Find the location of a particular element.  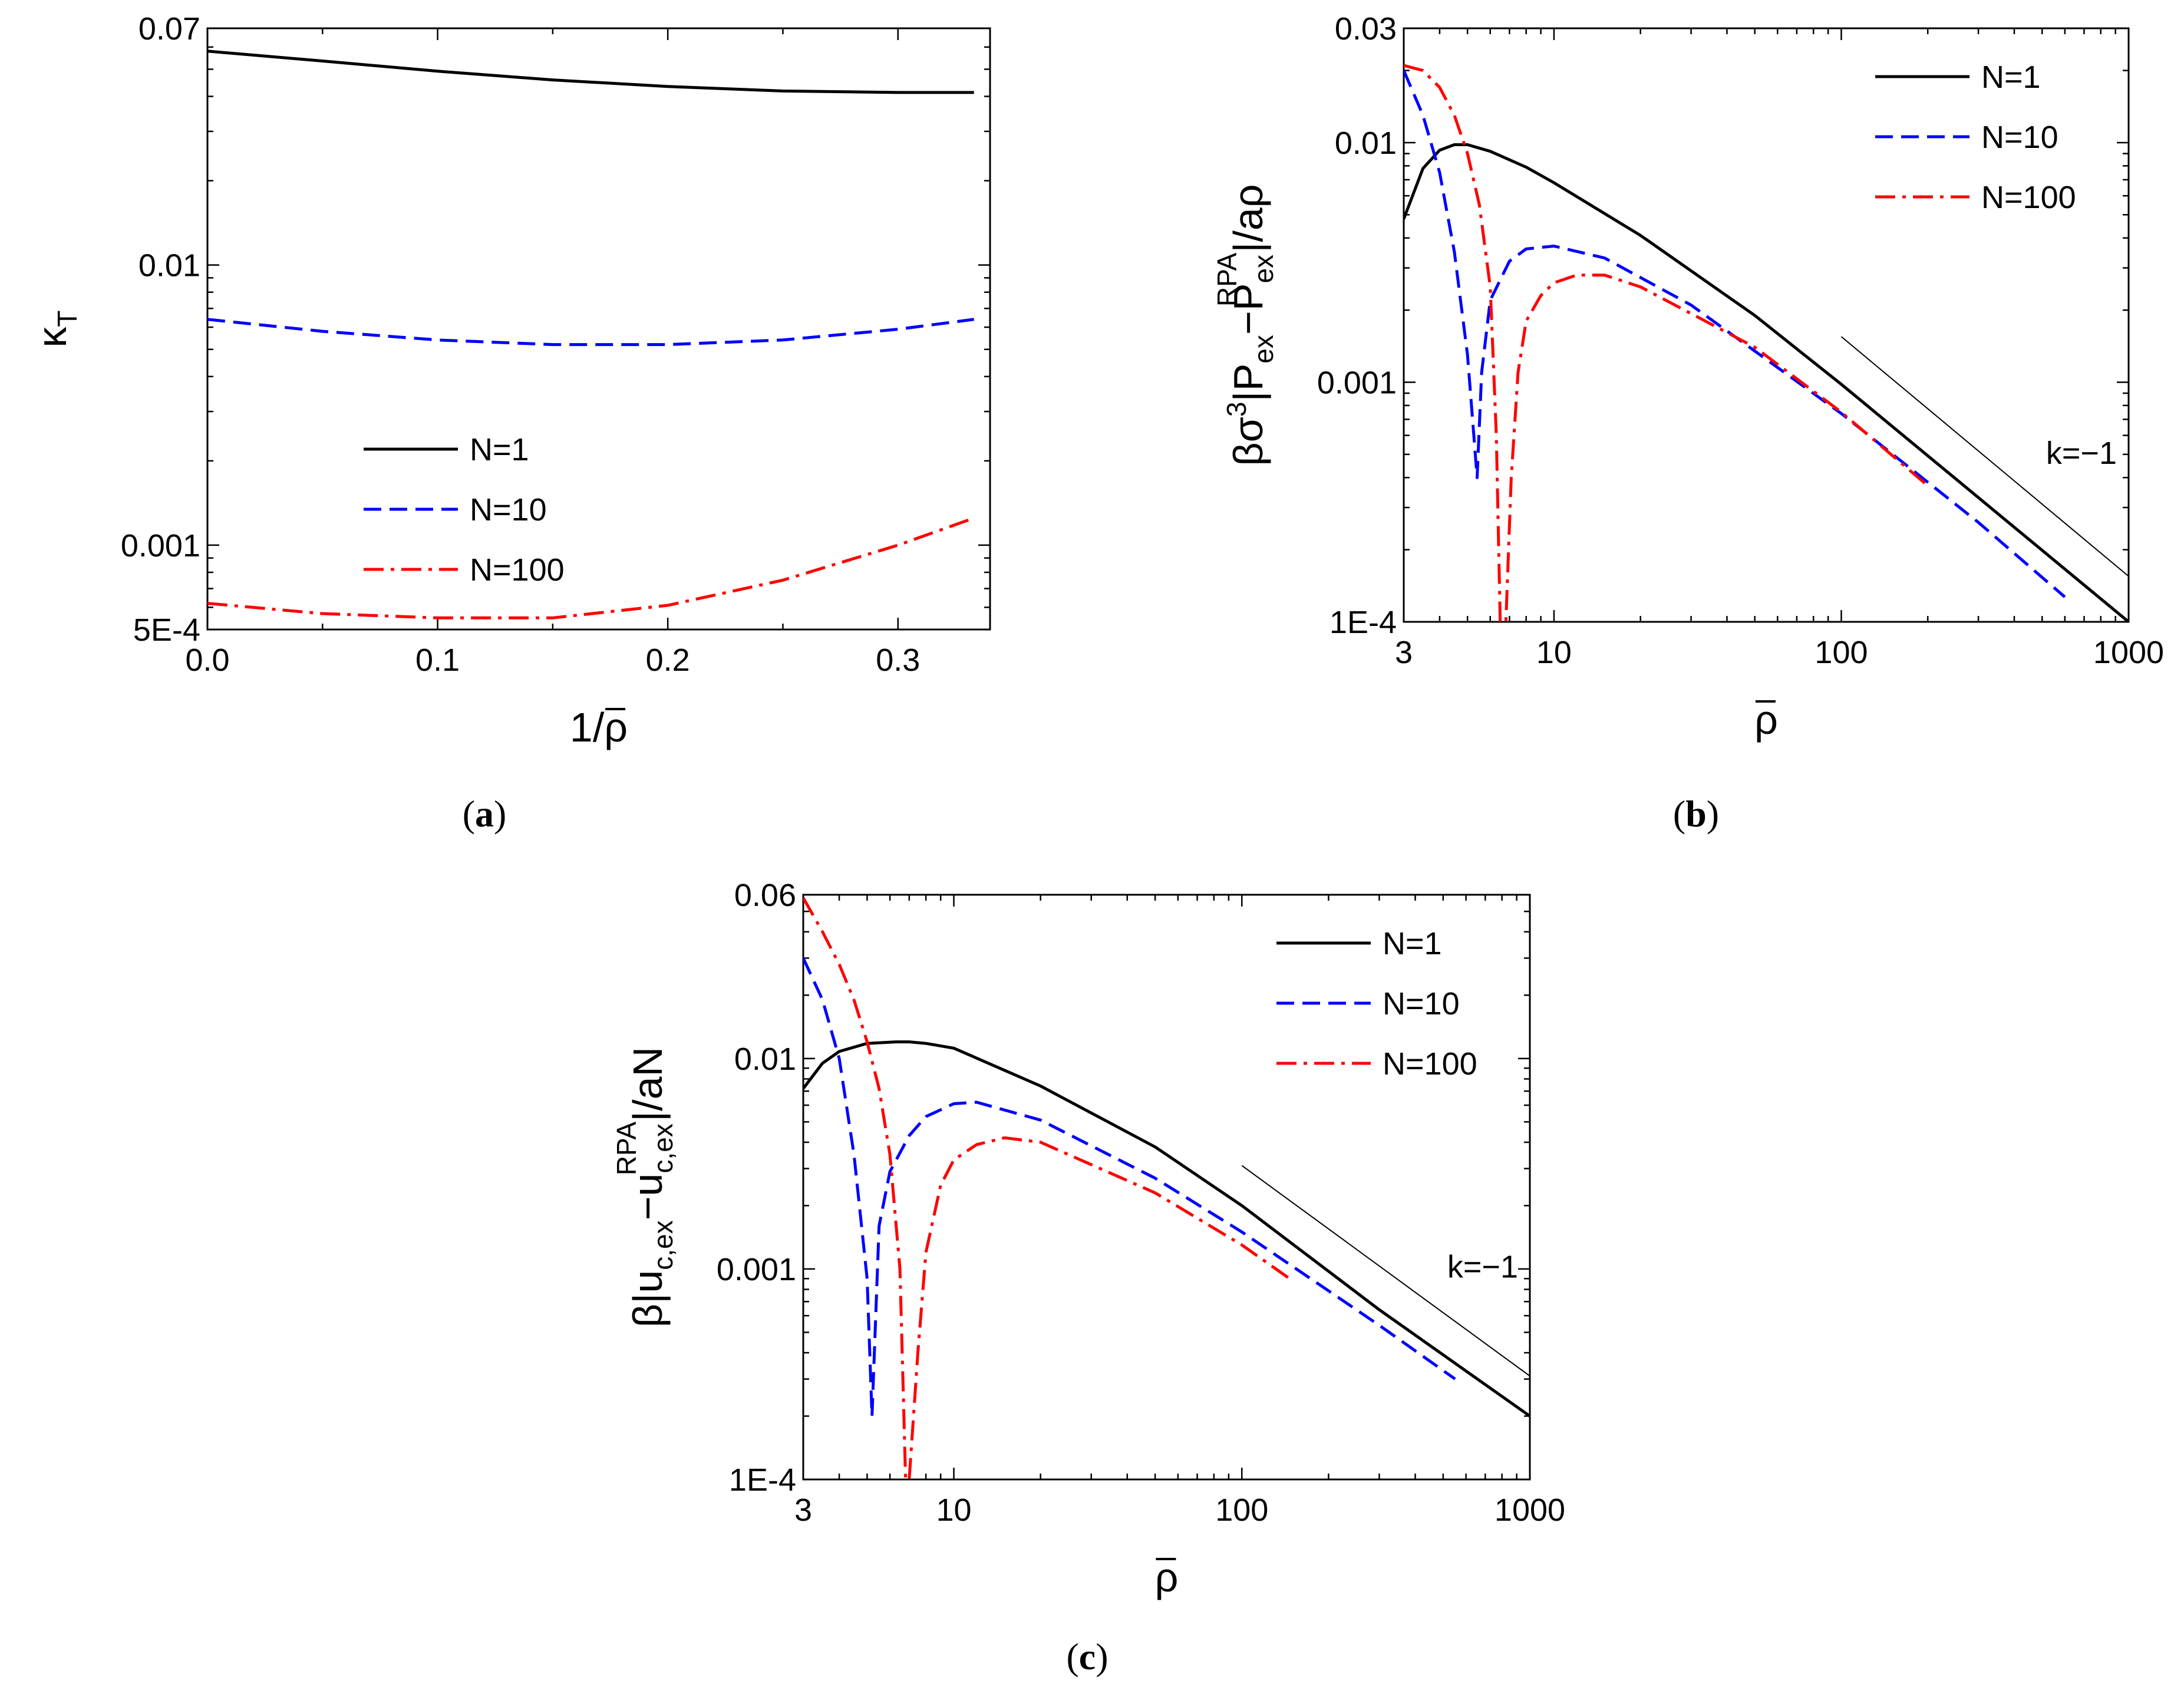

panel-label-letter: c is located at coordinates (1087, 1657).